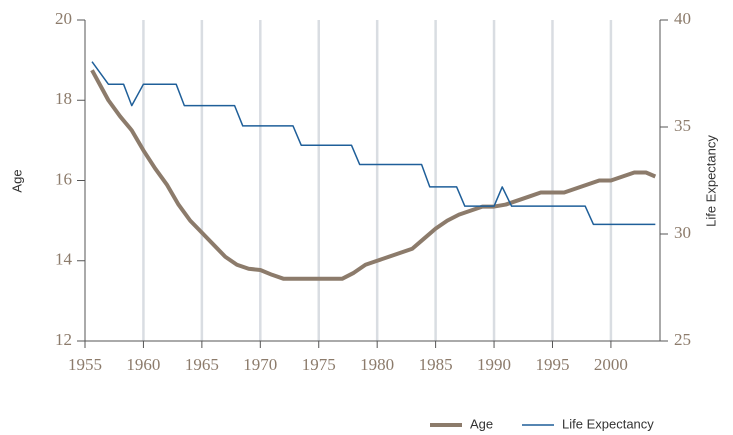  I want to click on x-tick-label: 1955, so click(85, 364).